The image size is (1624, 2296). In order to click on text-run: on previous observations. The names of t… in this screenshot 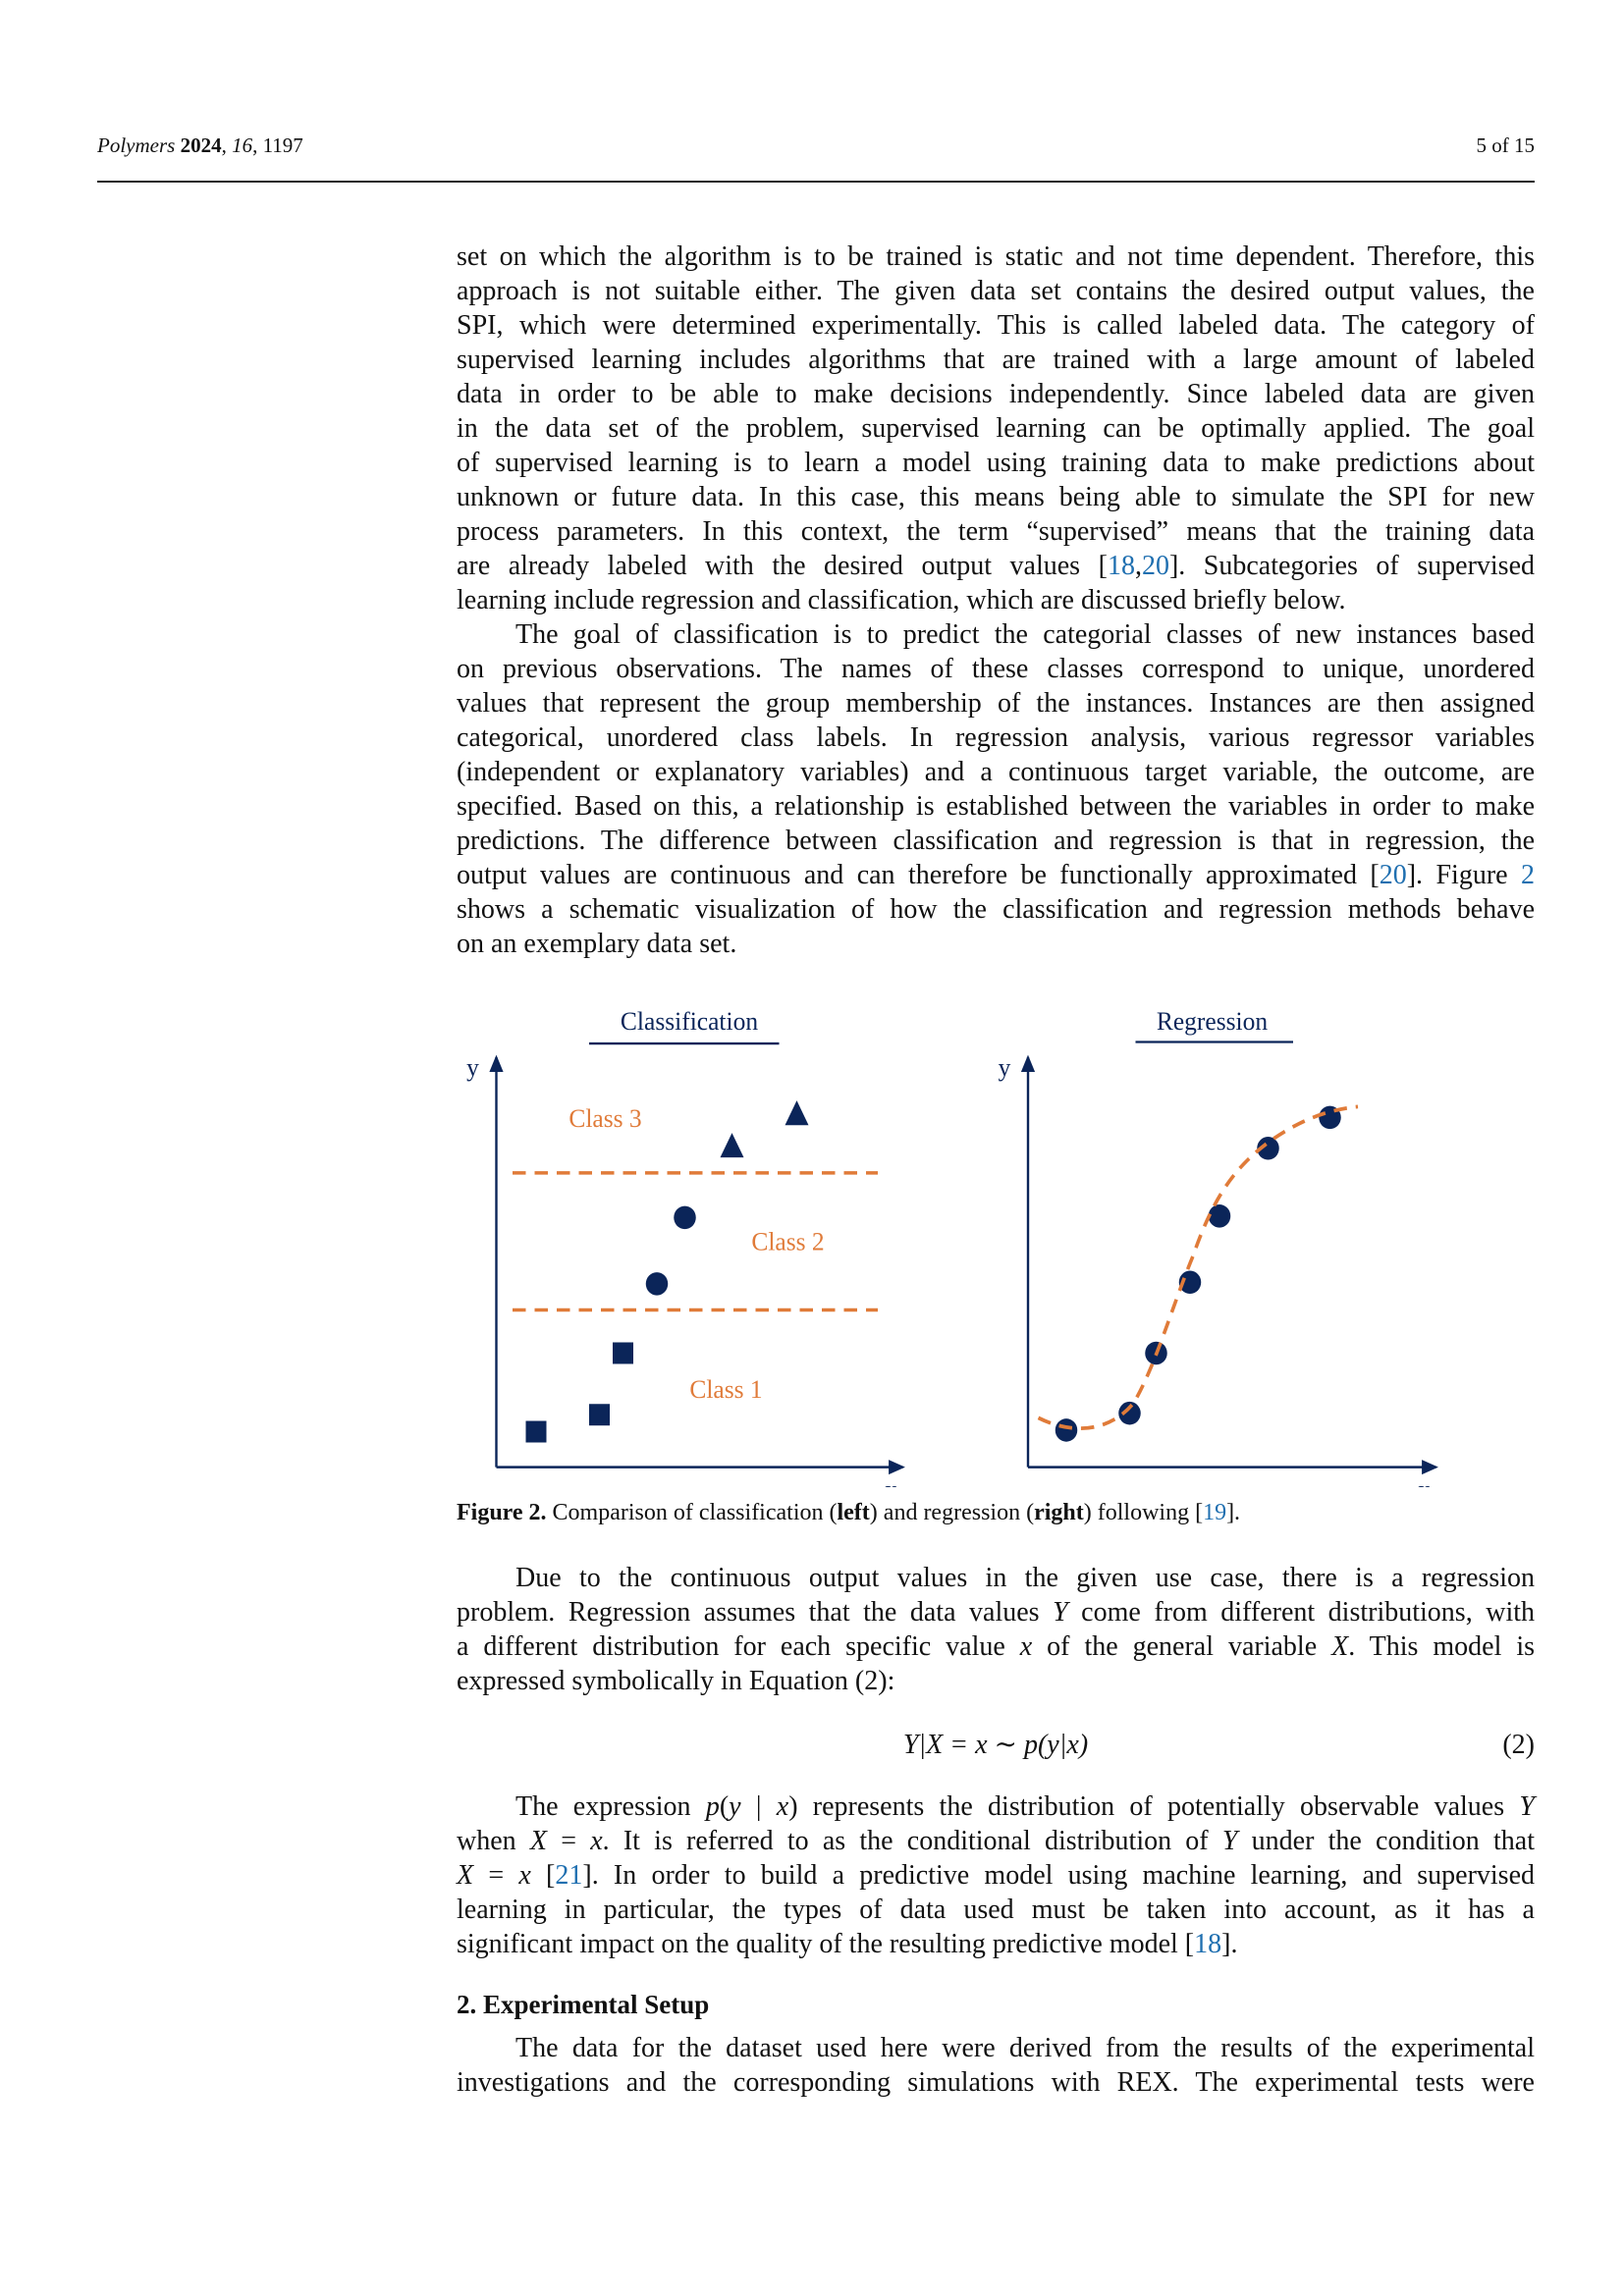, I will do `click(996, 669)`.